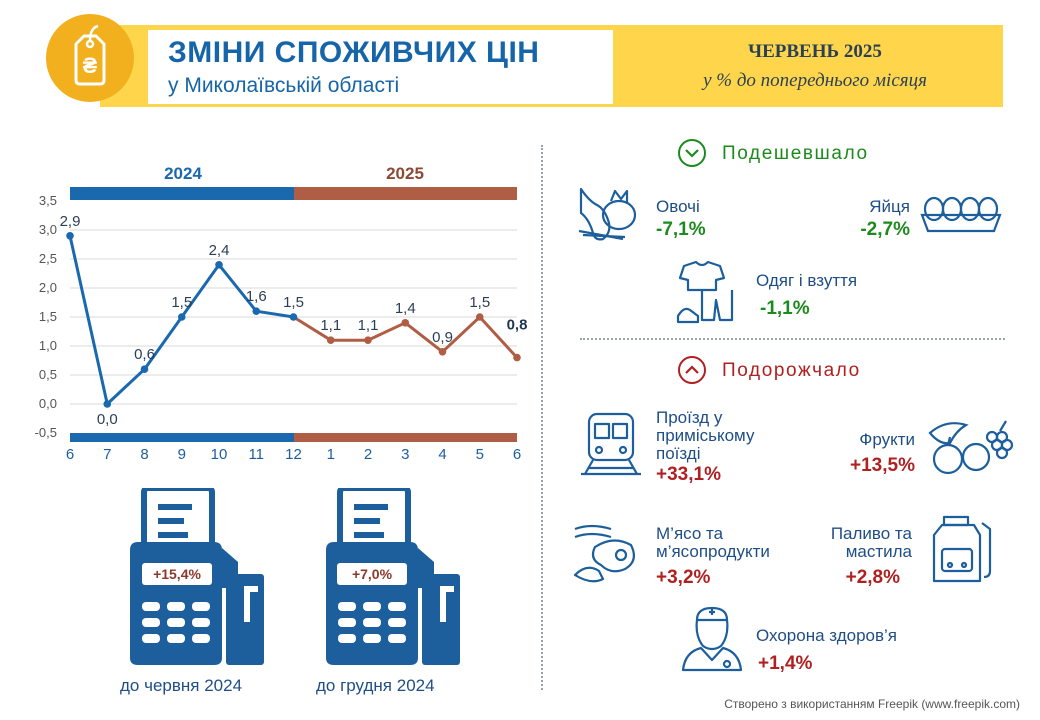 Image resolution: width=1040 pixels, height=720 pixels. Describe the element at coordinates (183, 173) in the screenshot. I see `year-label-2024: 2024` at that location.